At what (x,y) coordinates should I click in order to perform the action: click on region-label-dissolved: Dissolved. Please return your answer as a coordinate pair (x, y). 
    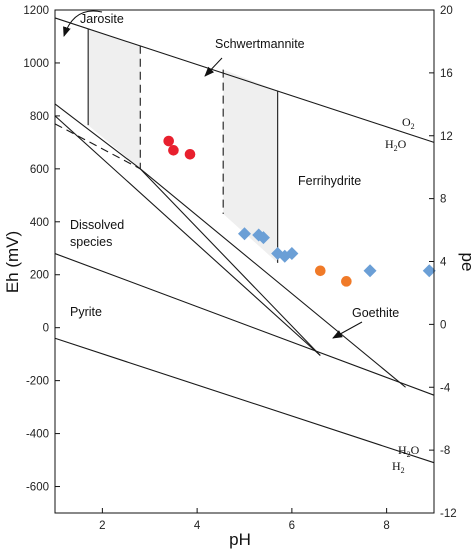
    Looking at the image, I should click on (97, 225).